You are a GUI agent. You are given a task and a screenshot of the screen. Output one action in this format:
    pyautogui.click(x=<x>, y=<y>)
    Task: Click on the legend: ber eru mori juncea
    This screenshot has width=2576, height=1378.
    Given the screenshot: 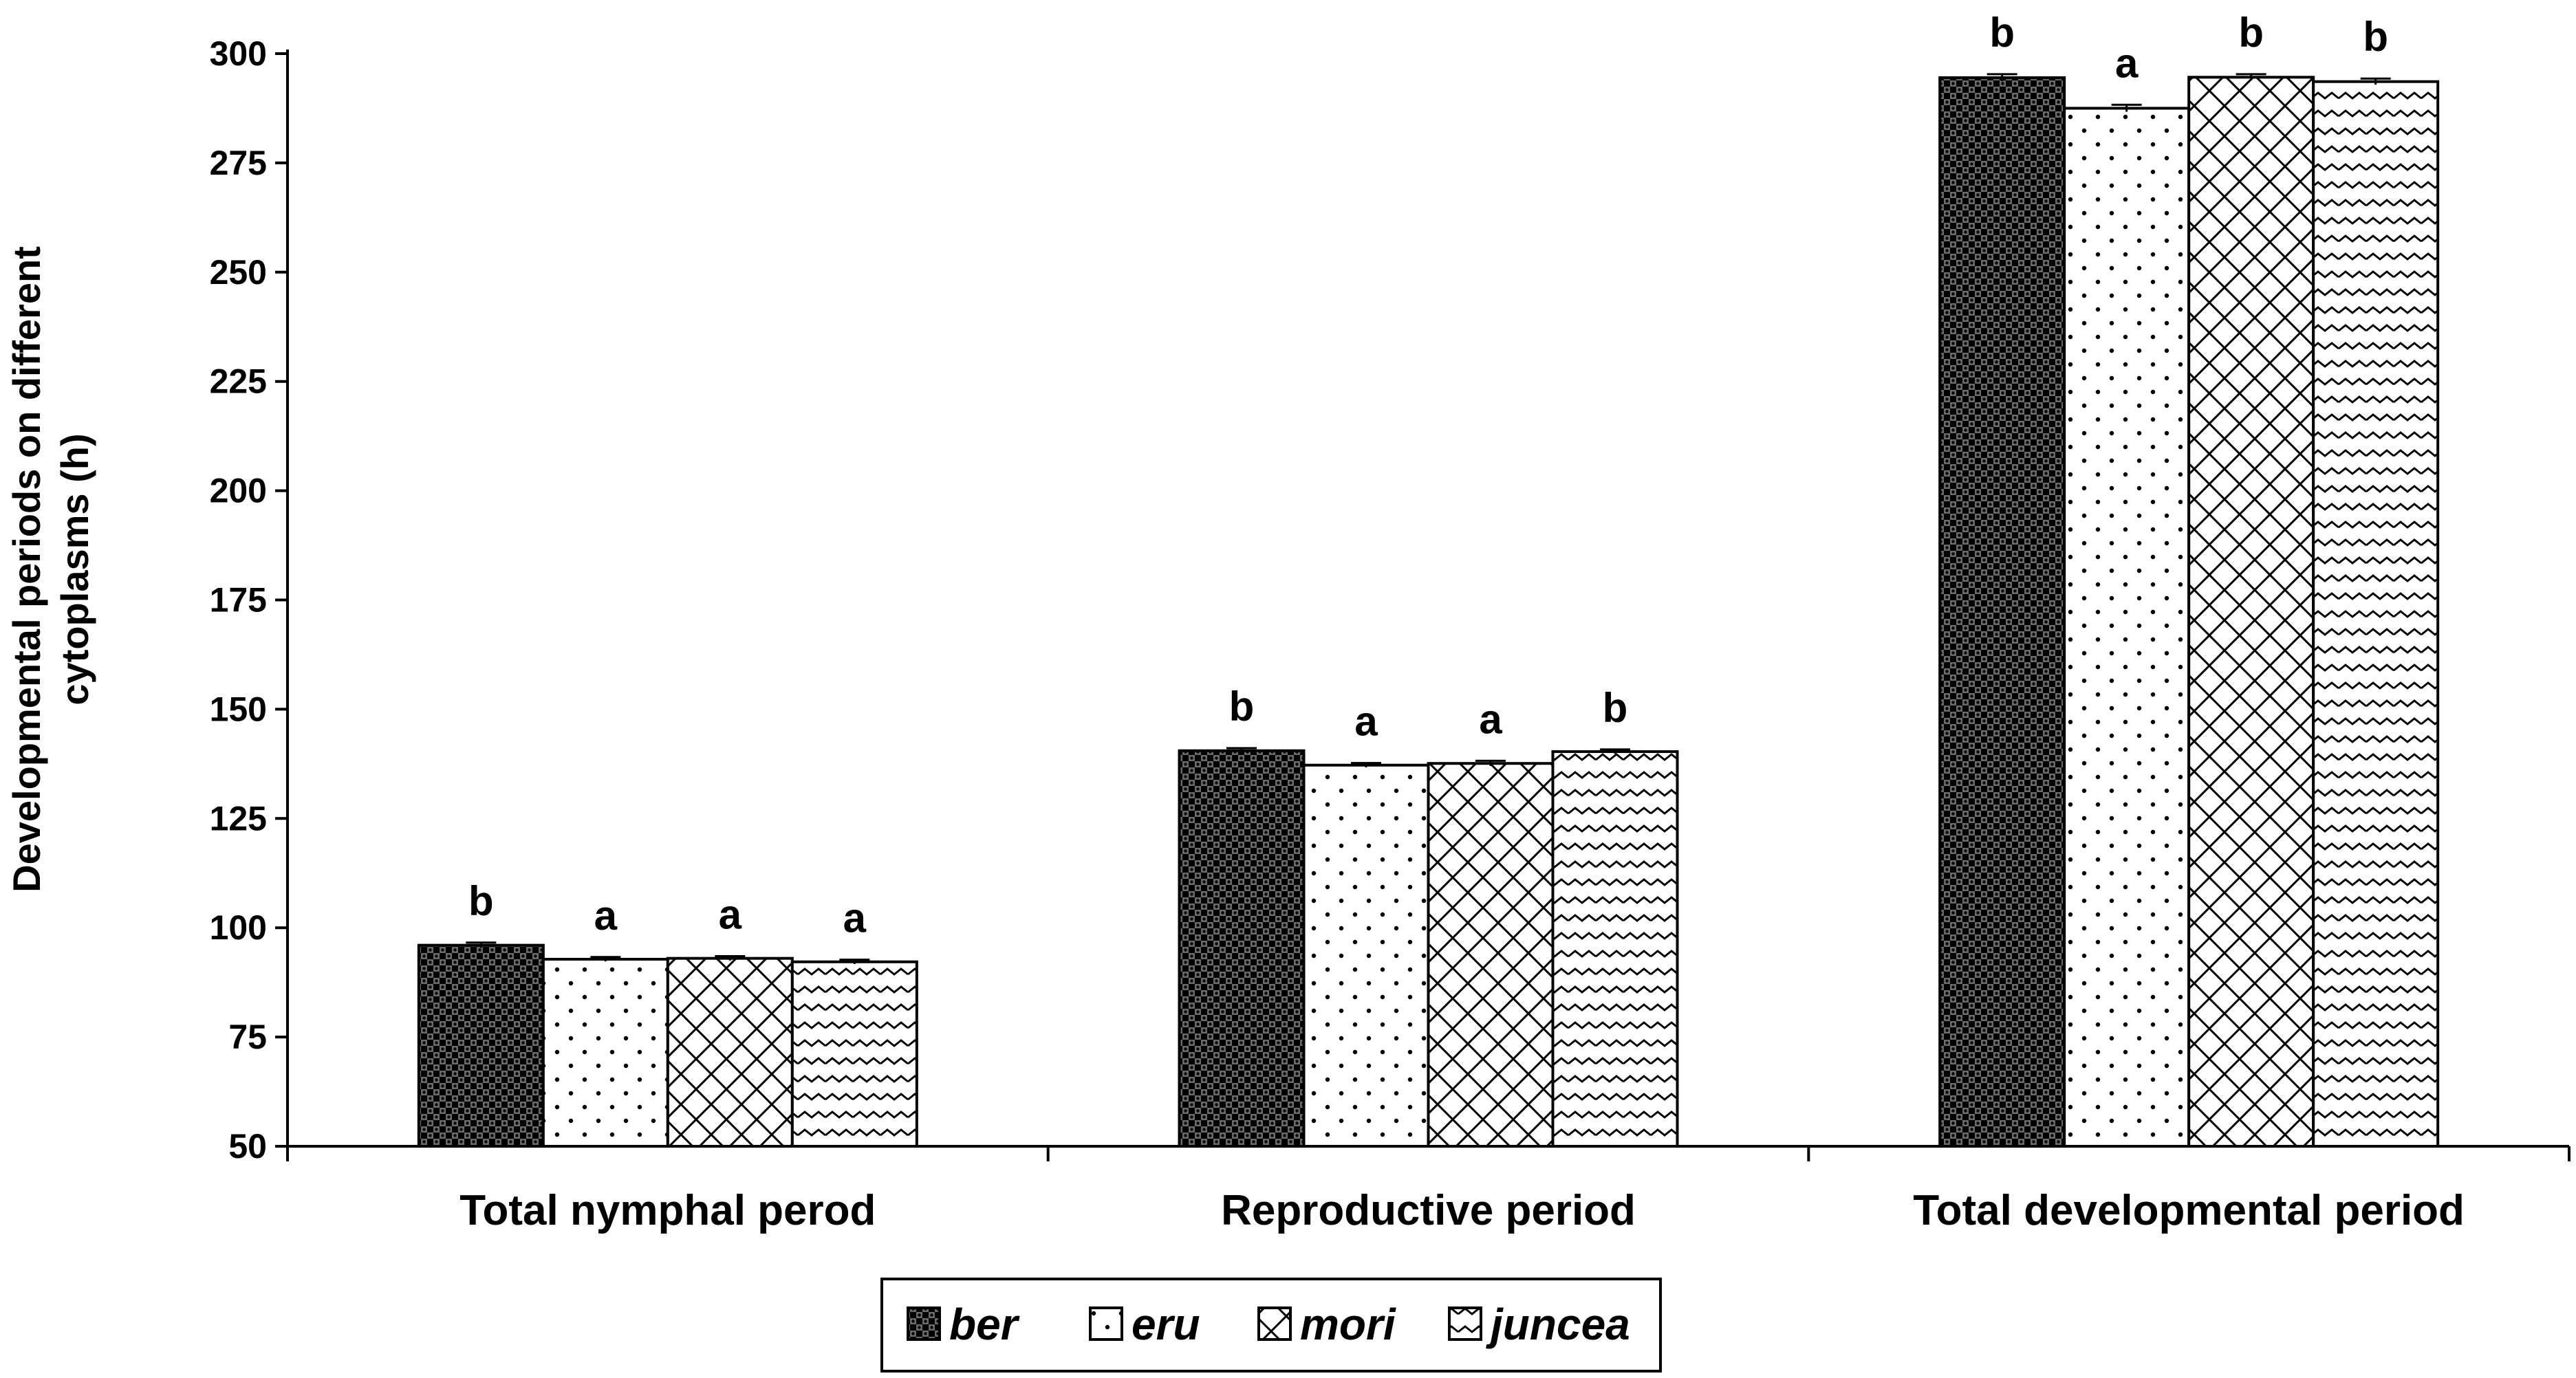 What is the action you would take?
    pyautogui.click(x=1271, y=1325)
    